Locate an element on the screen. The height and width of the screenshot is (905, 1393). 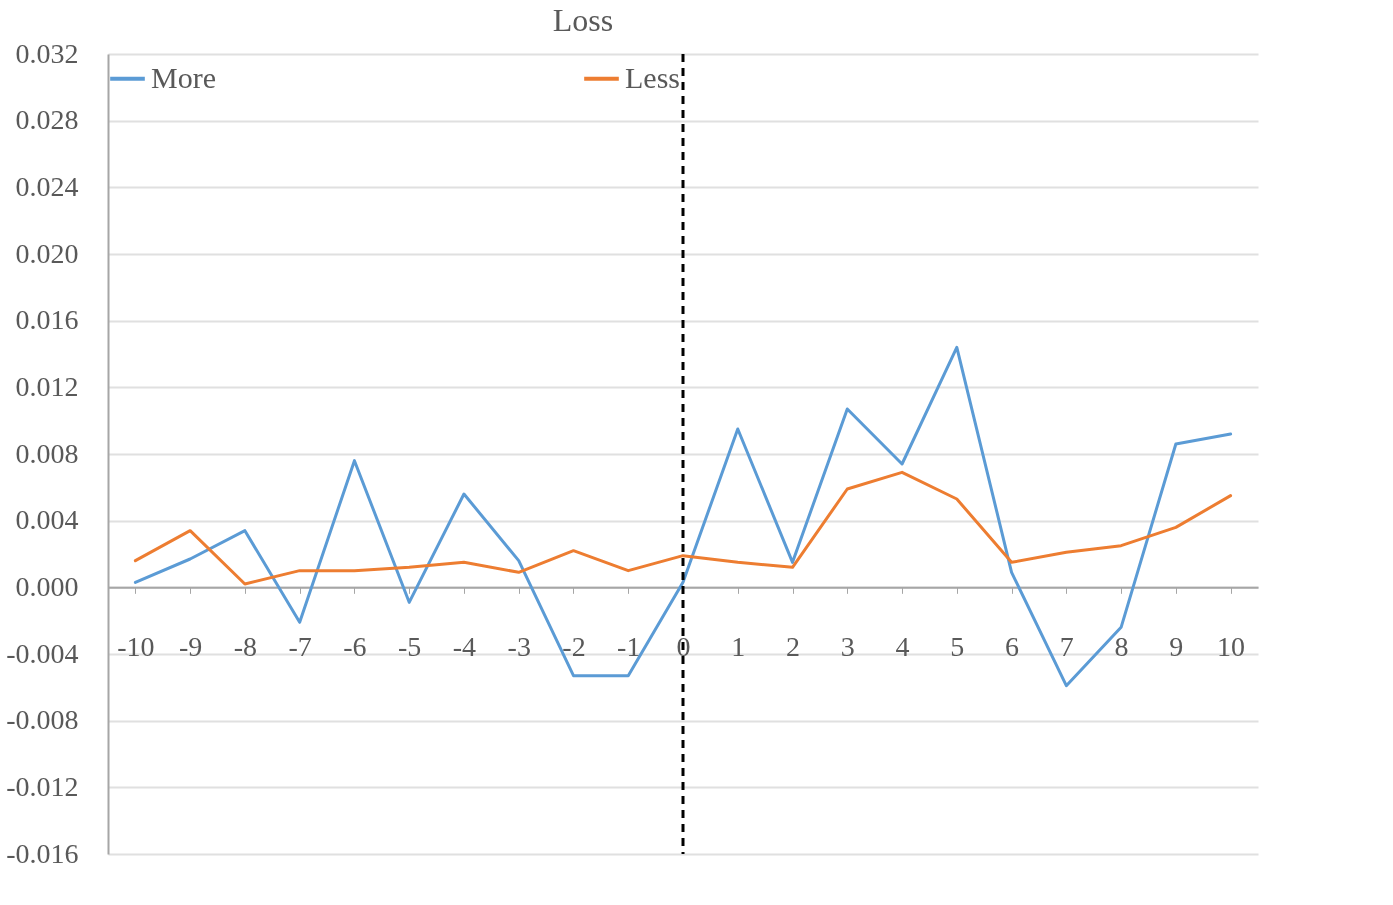
x-tick-label: 1 is located at coordinates (738, 646).